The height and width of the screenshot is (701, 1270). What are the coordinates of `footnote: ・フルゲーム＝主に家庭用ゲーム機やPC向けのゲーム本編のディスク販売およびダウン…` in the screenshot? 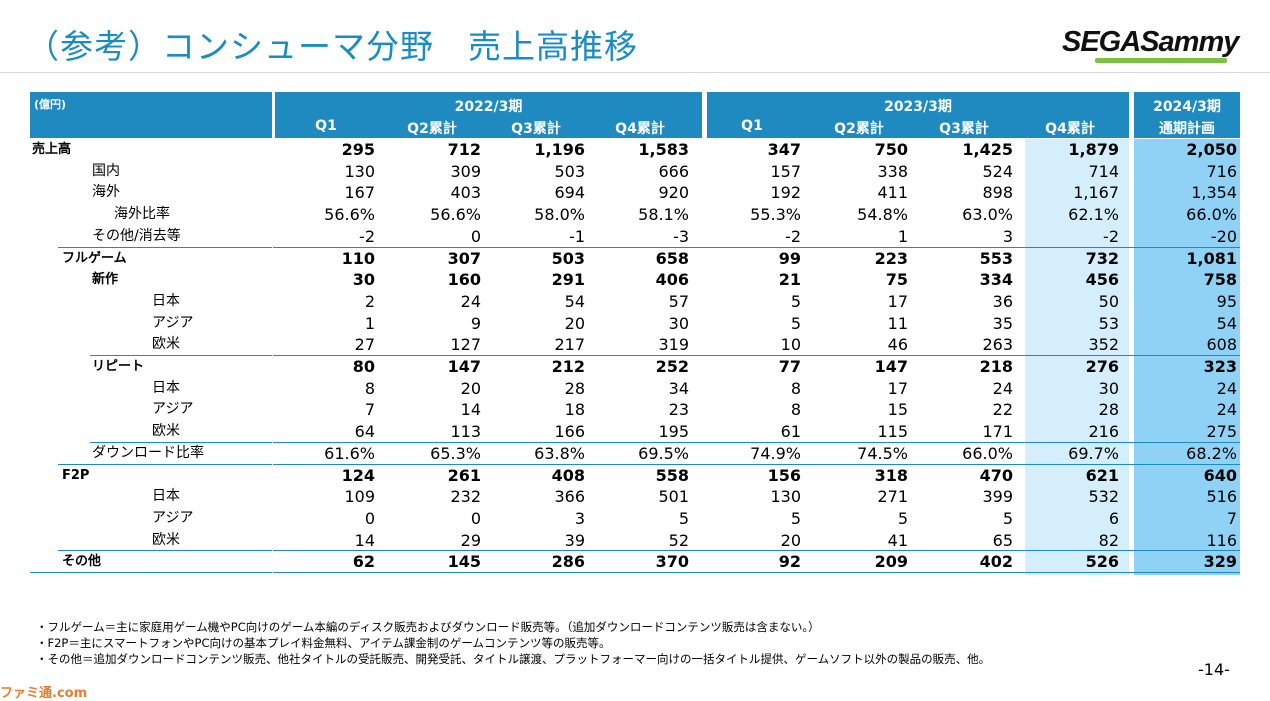 It's located at (428, 627).